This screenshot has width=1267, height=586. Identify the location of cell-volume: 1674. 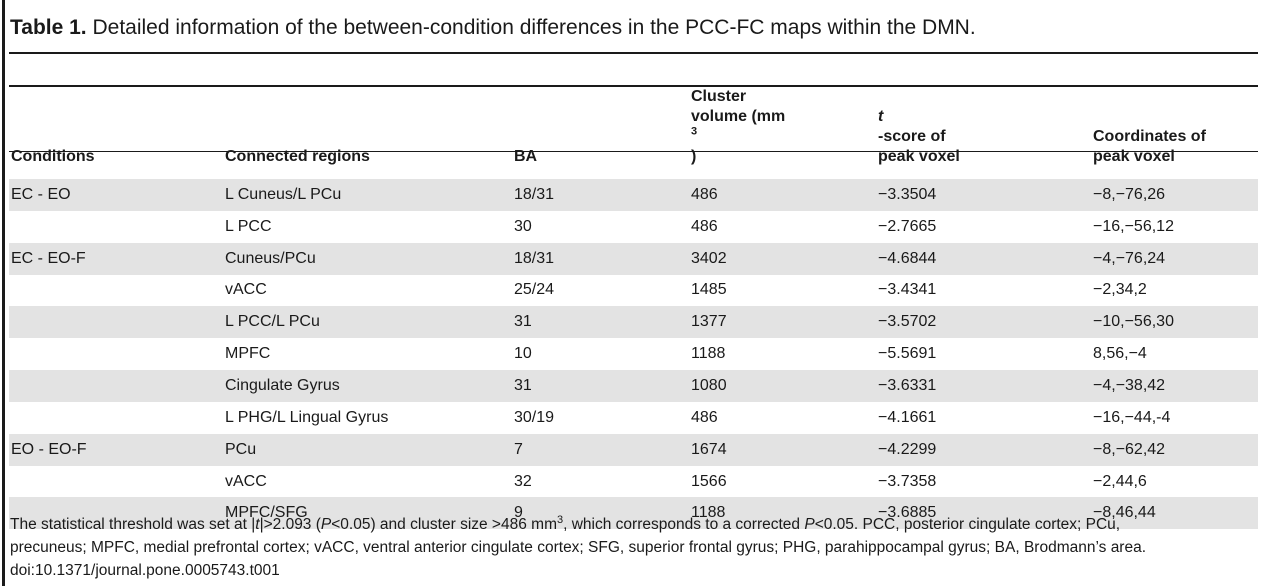
(784, 449).